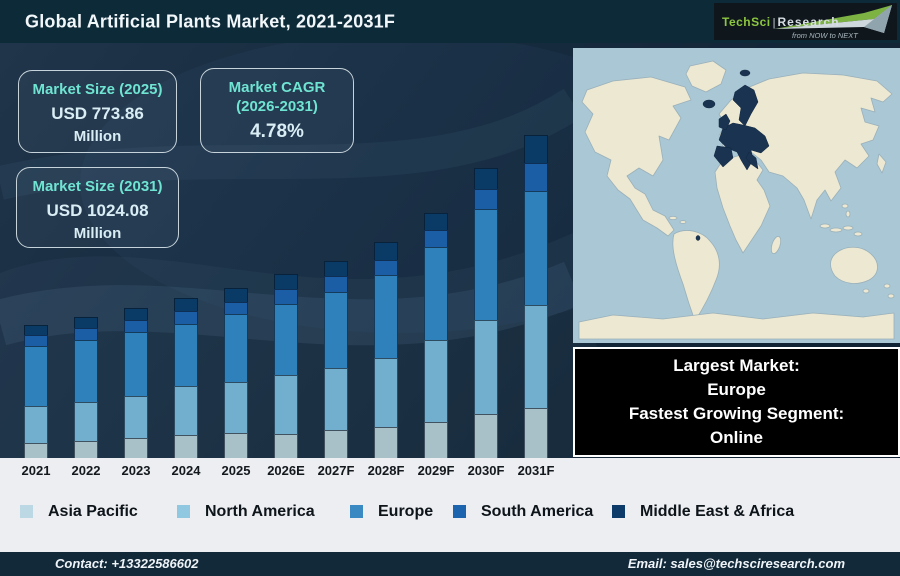 This screenshot has width=900, height=576. What do you see at coordinates (436, 238) in the screenshot?
I see `bar-segment-south-america-2029F` at bounding box center [436, 238].